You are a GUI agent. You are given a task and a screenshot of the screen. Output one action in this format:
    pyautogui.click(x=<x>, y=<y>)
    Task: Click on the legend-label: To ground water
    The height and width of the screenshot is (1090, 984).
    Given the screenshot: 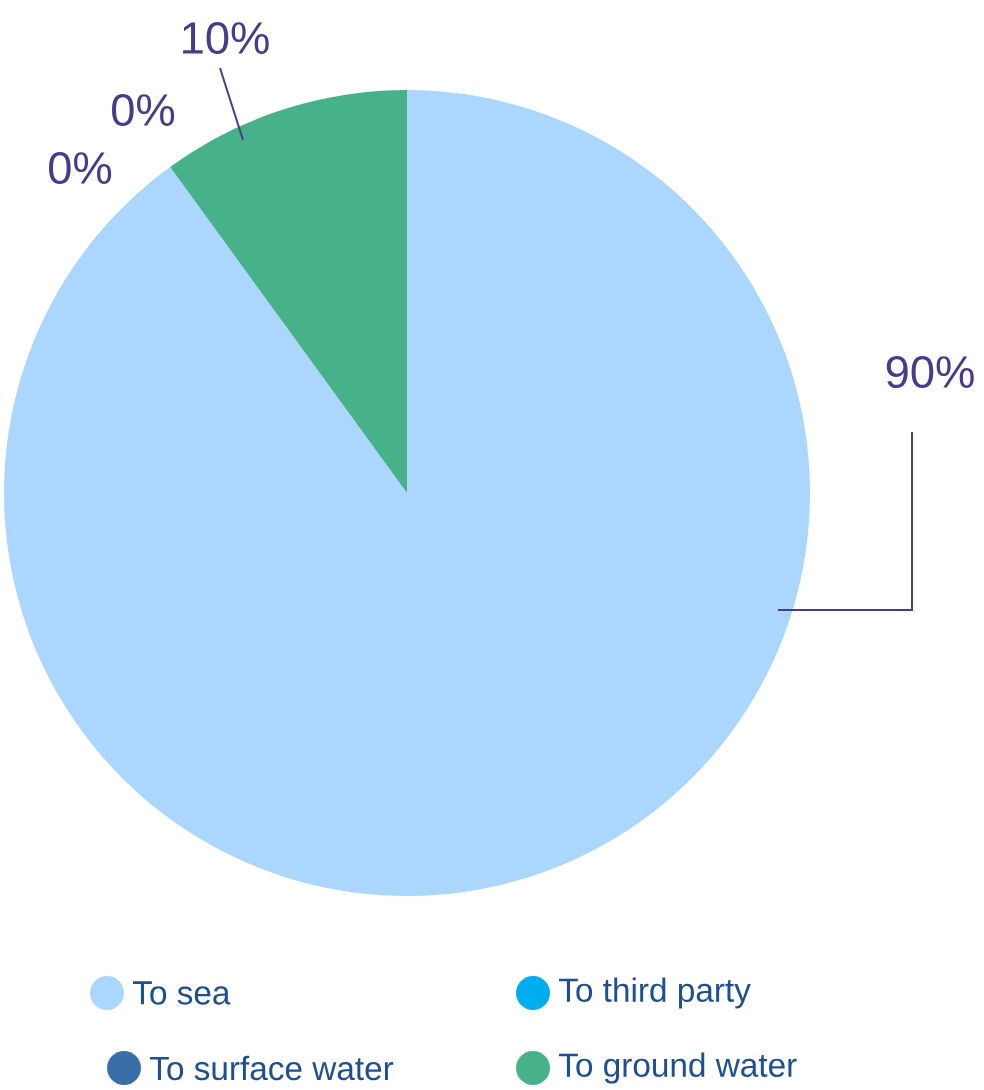 What is the action you would take?
    pyautogui.click(x=678, y=1068)
    